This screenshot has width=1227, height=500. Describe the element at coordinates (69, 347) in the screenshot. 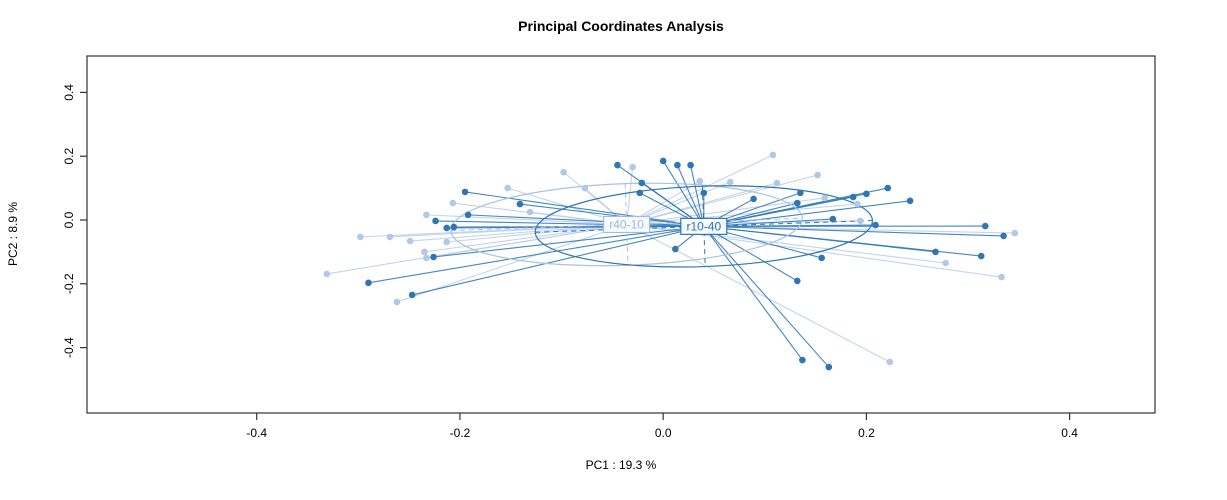

I see `y-tick-label: -0.4` at that location.